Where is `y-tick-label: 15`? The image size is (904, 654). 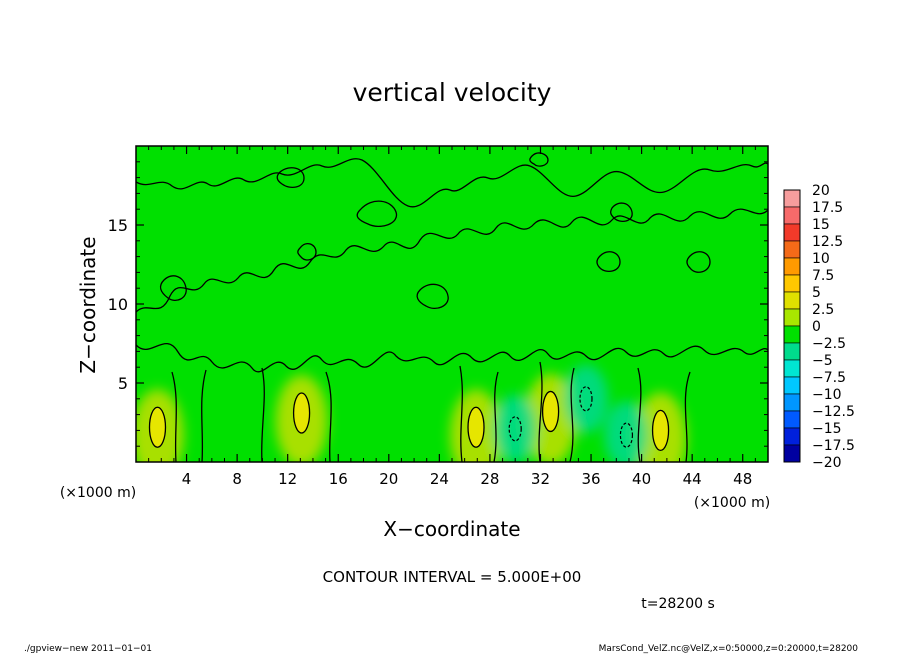 y-tick-label: 15 is located at coordinates (118, 225).